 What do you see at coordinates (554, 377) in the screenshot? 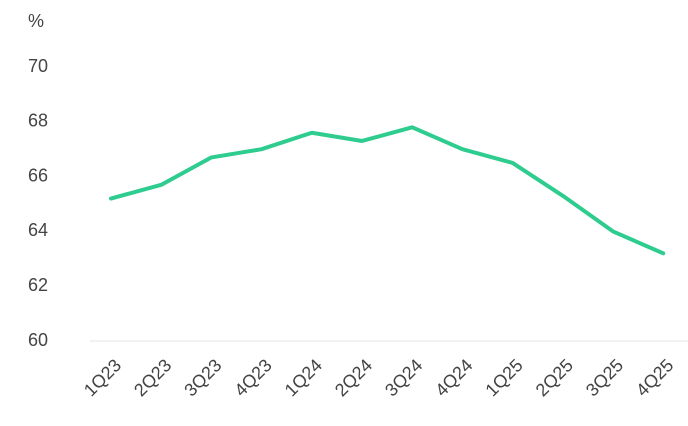
I see `x-tick-label: 2Q25` at bounding box center [554, 377].